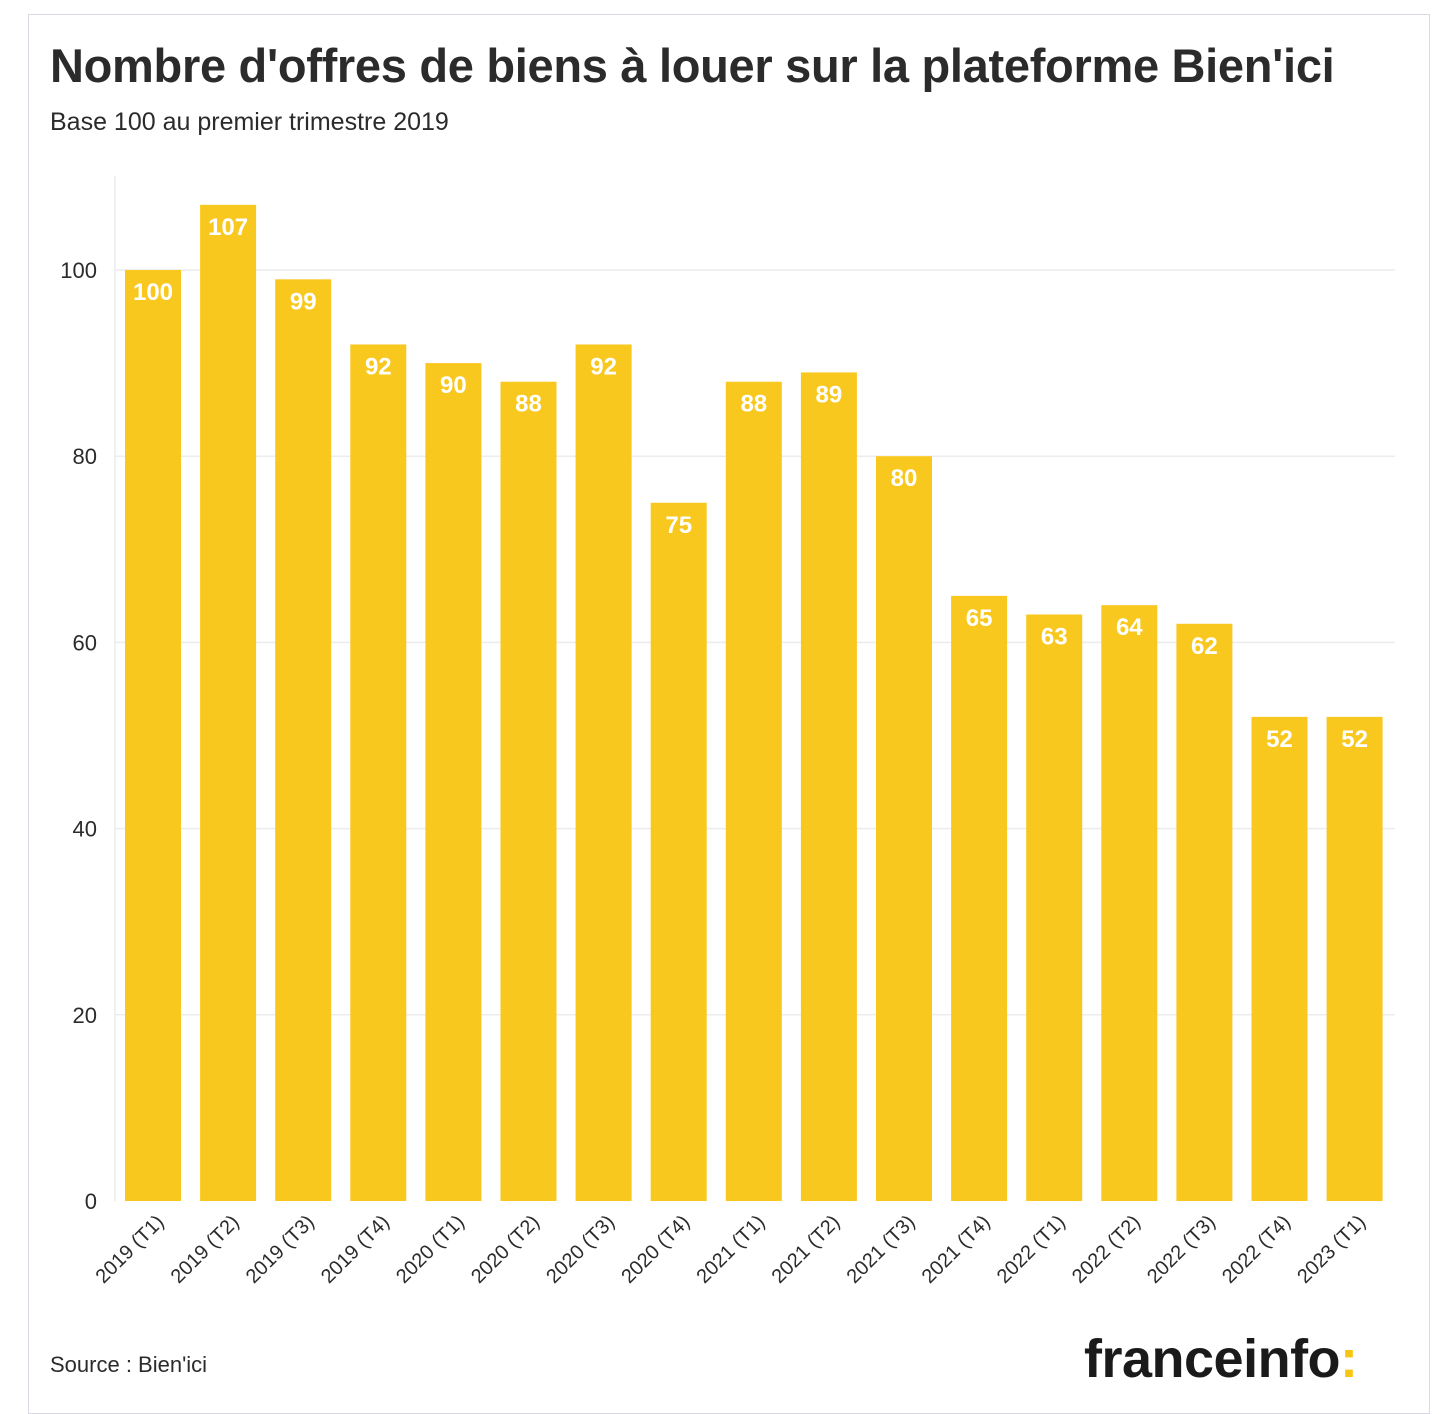 This screenshot has width=1456, height=1414. I want to click on data-label: 99, so click(303, 301).